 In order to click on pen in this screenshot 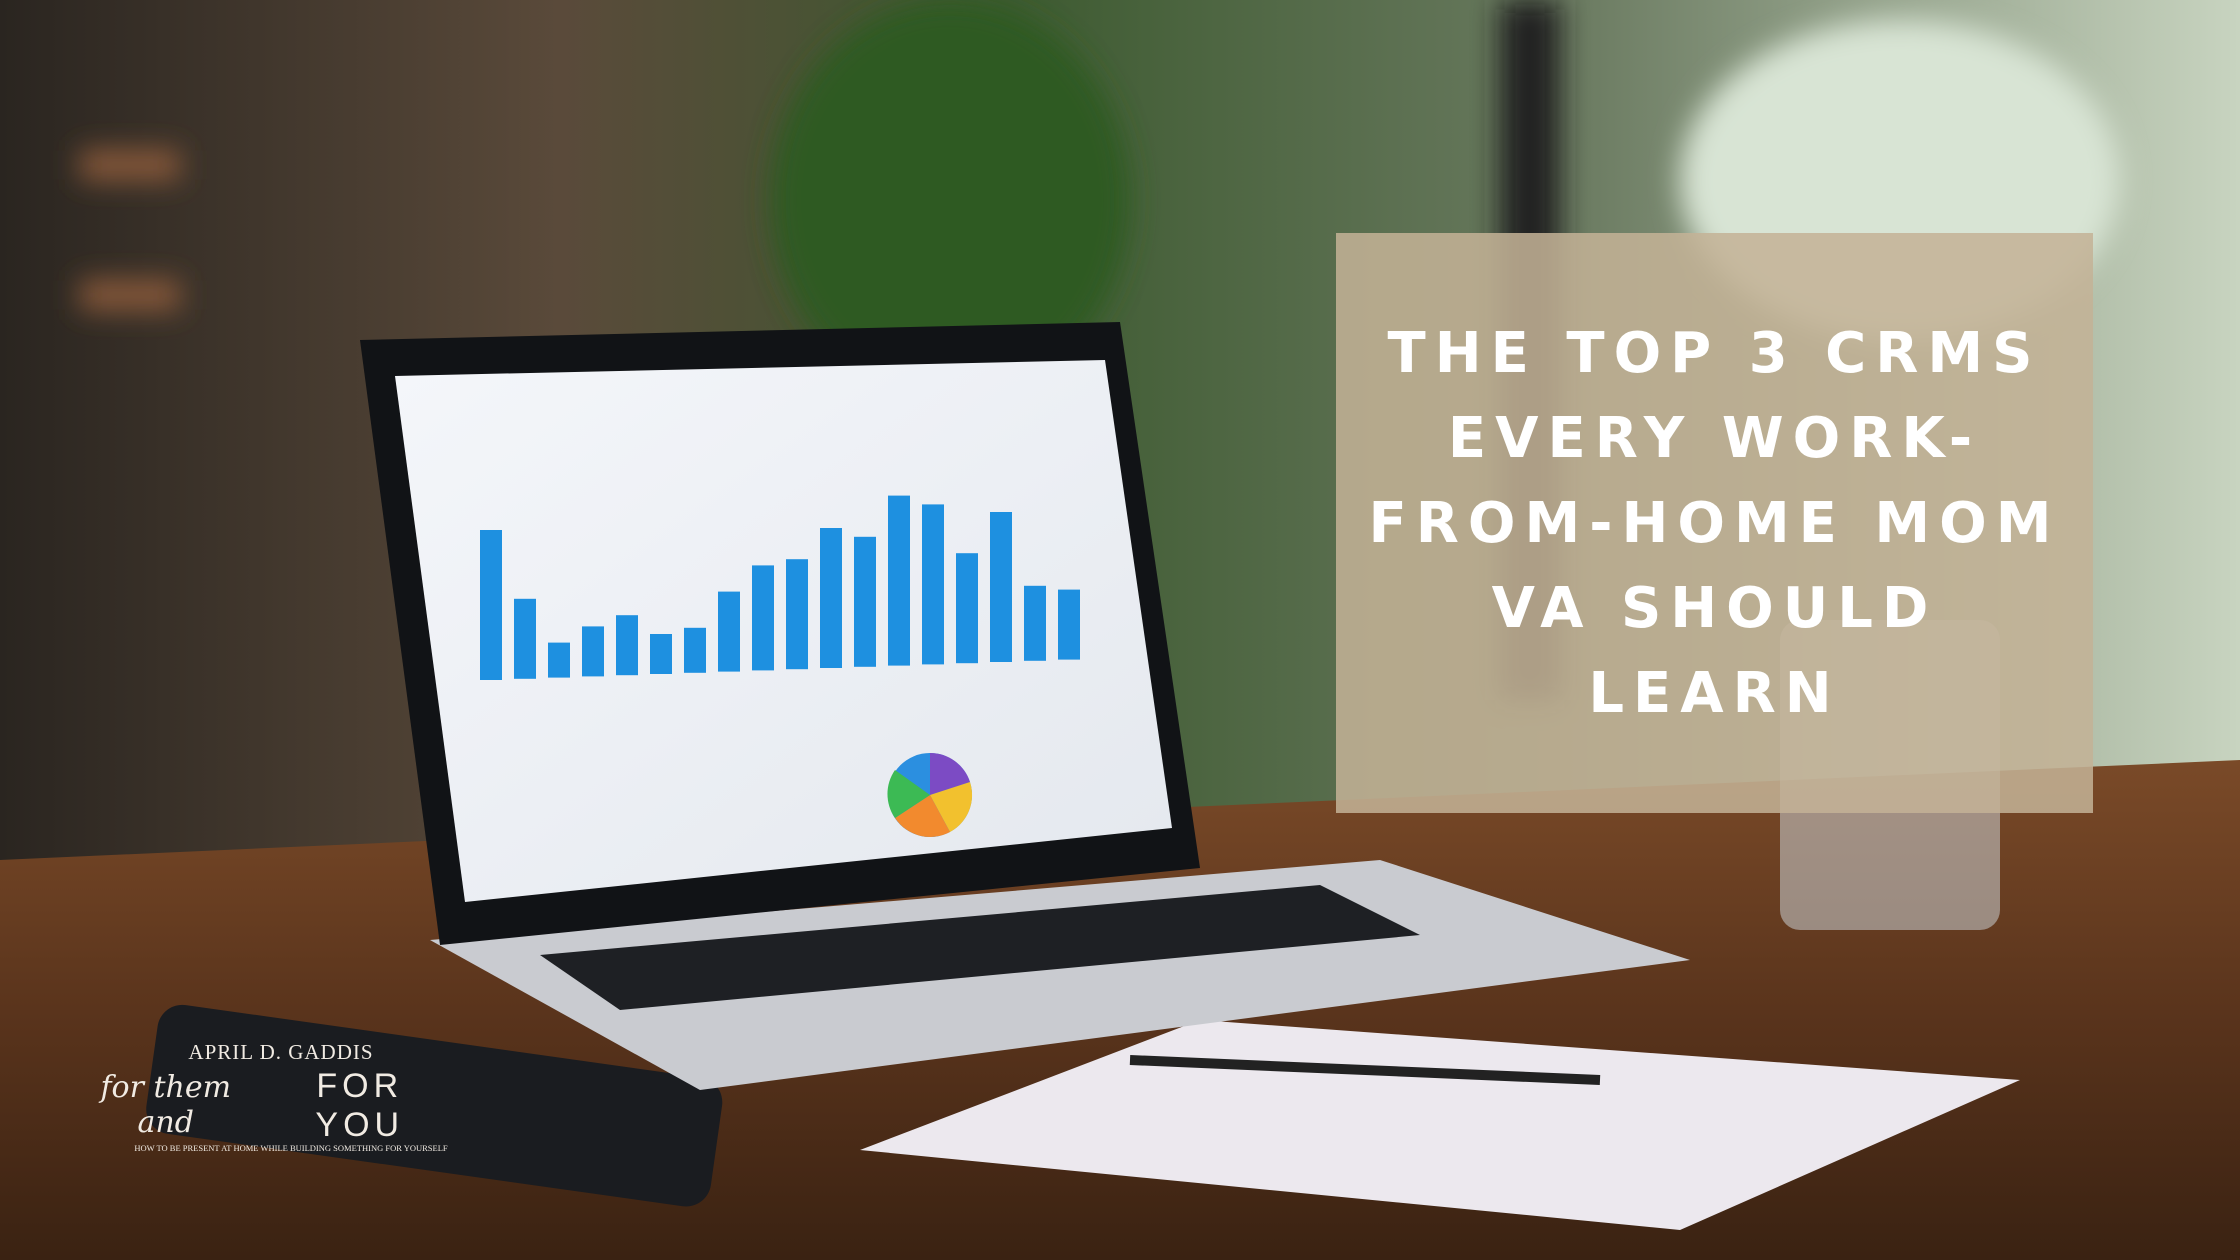, I will do `click(1365, 1070)`.